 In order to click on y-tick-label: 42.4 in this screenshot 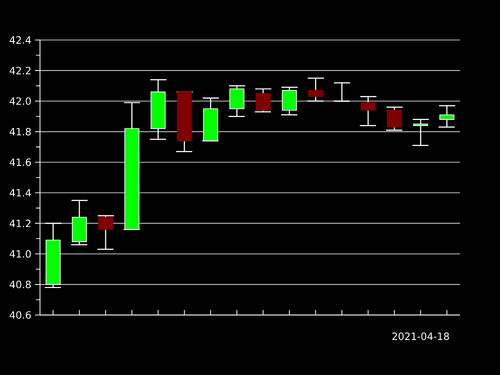, I will do `click(20, 40)`.